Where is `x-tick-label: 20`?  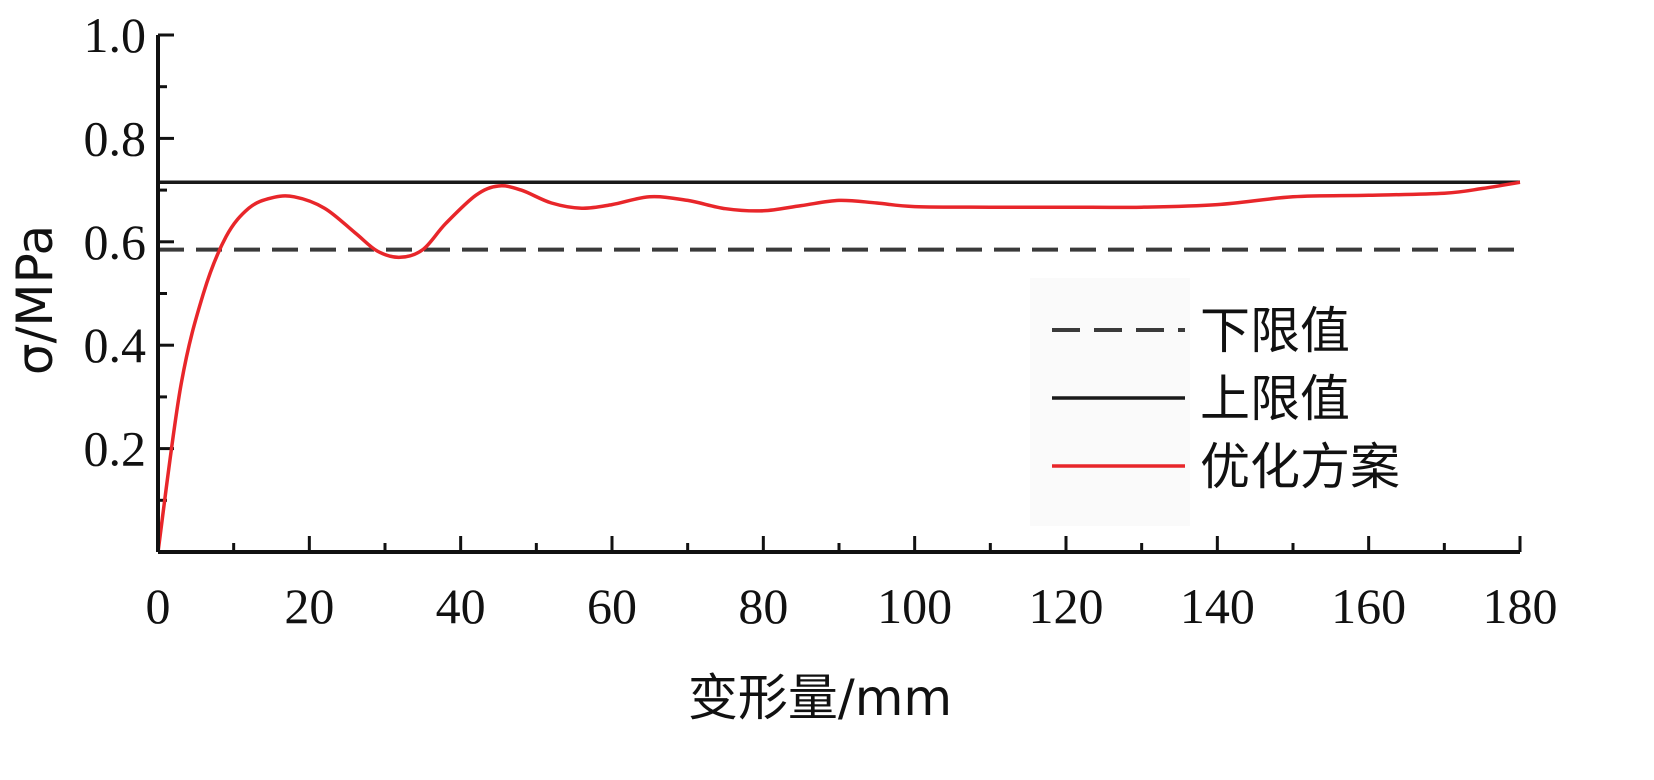 x-tick-label: 20 is located at coordinates (309, 606).